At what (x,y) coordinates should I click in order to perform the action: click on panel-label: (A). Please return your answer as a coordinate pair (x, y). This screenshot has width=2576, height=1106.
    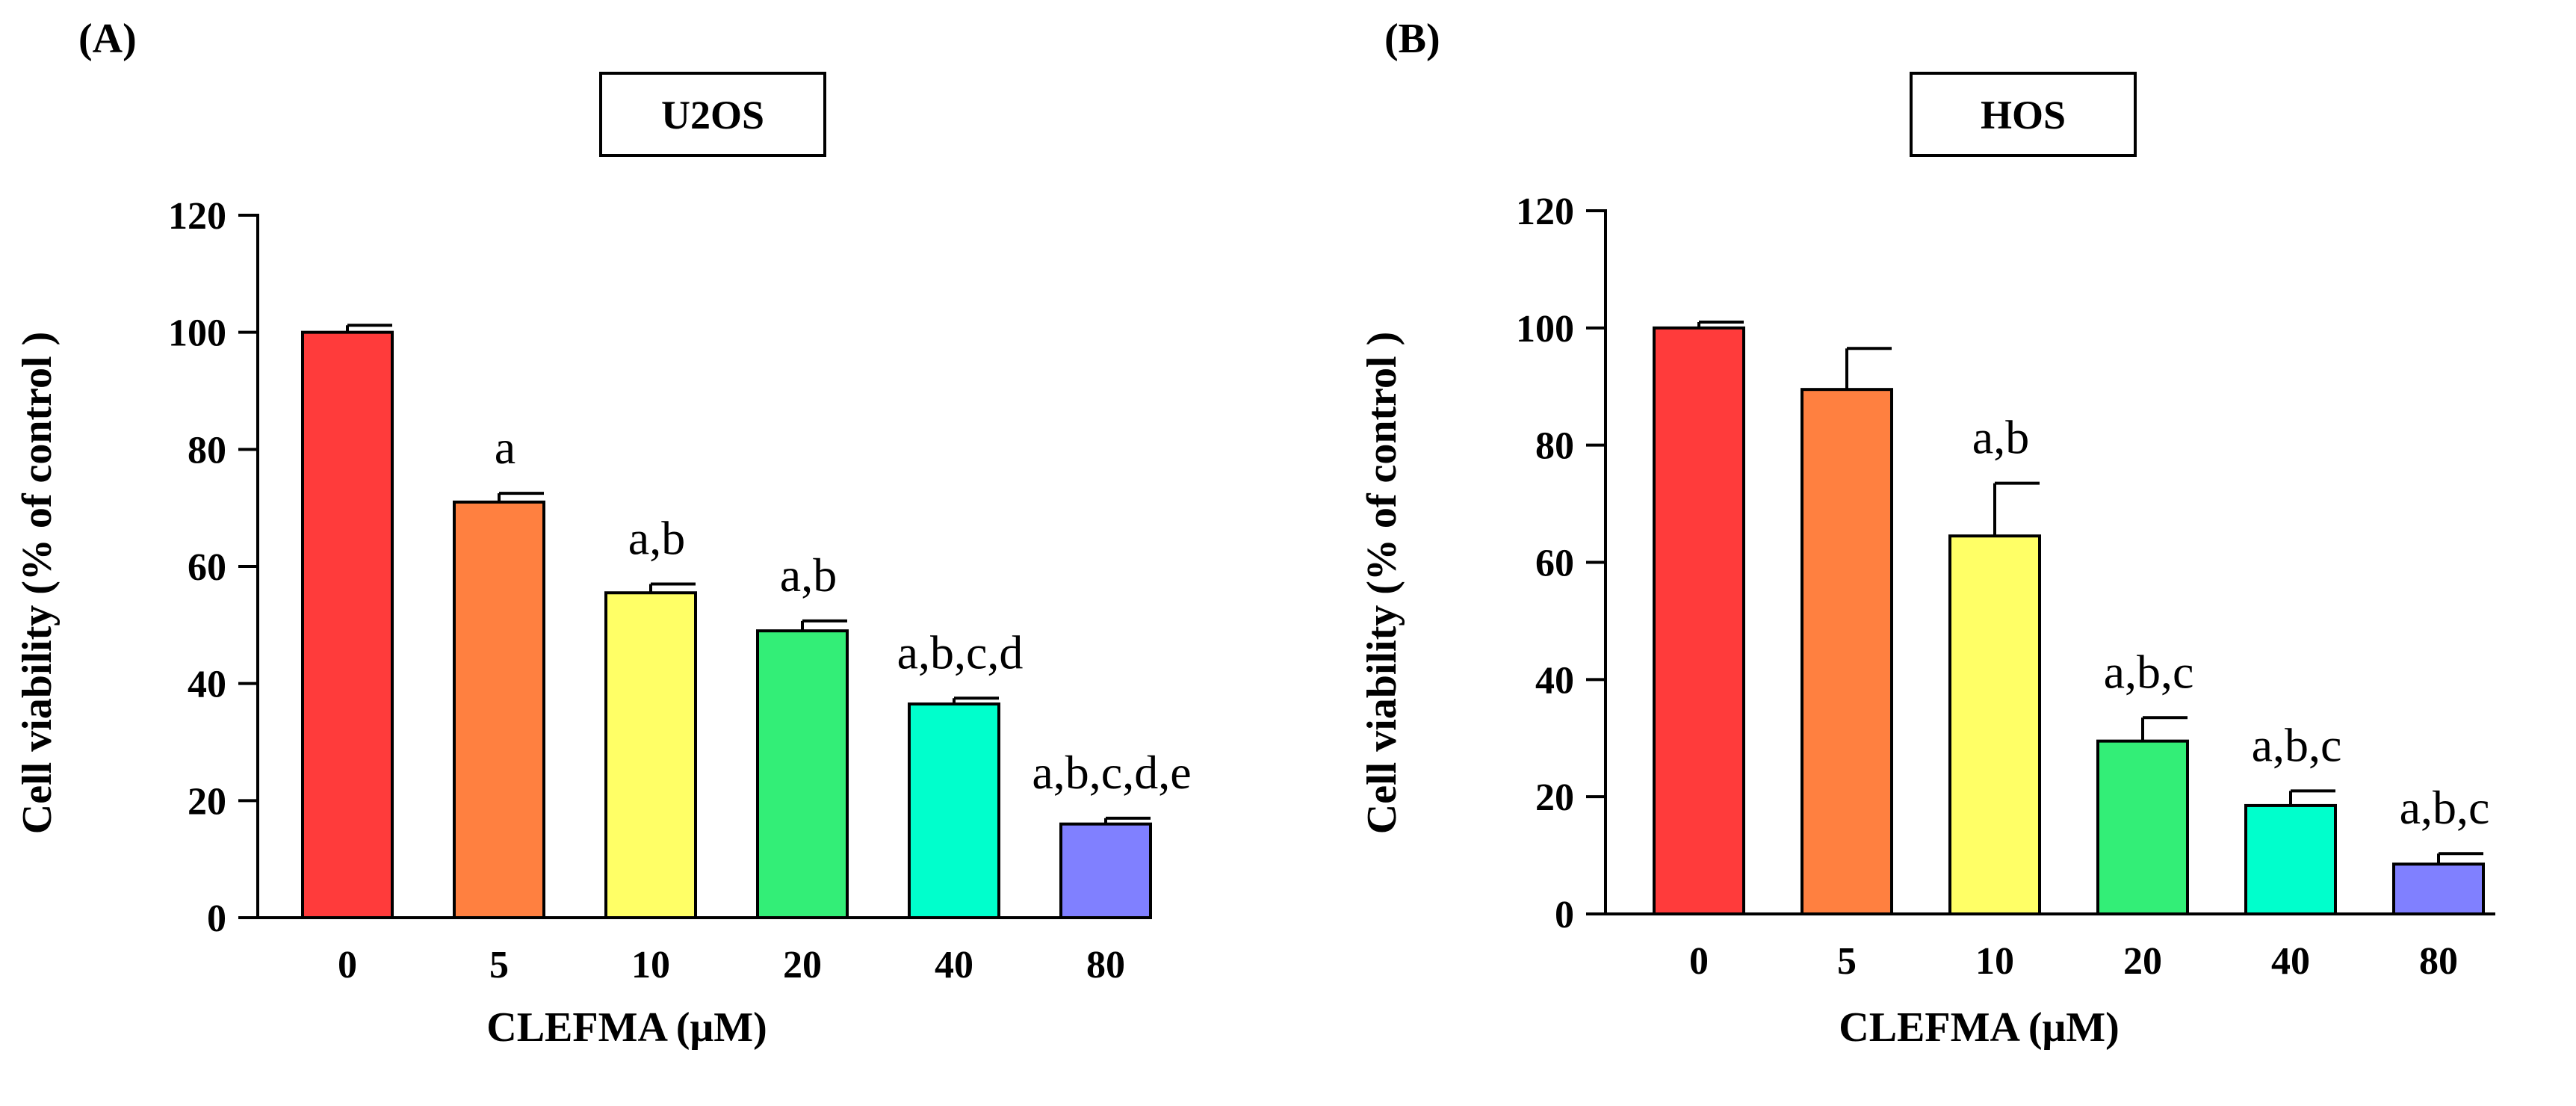
    Looking at the image, I should click on (107, 39).